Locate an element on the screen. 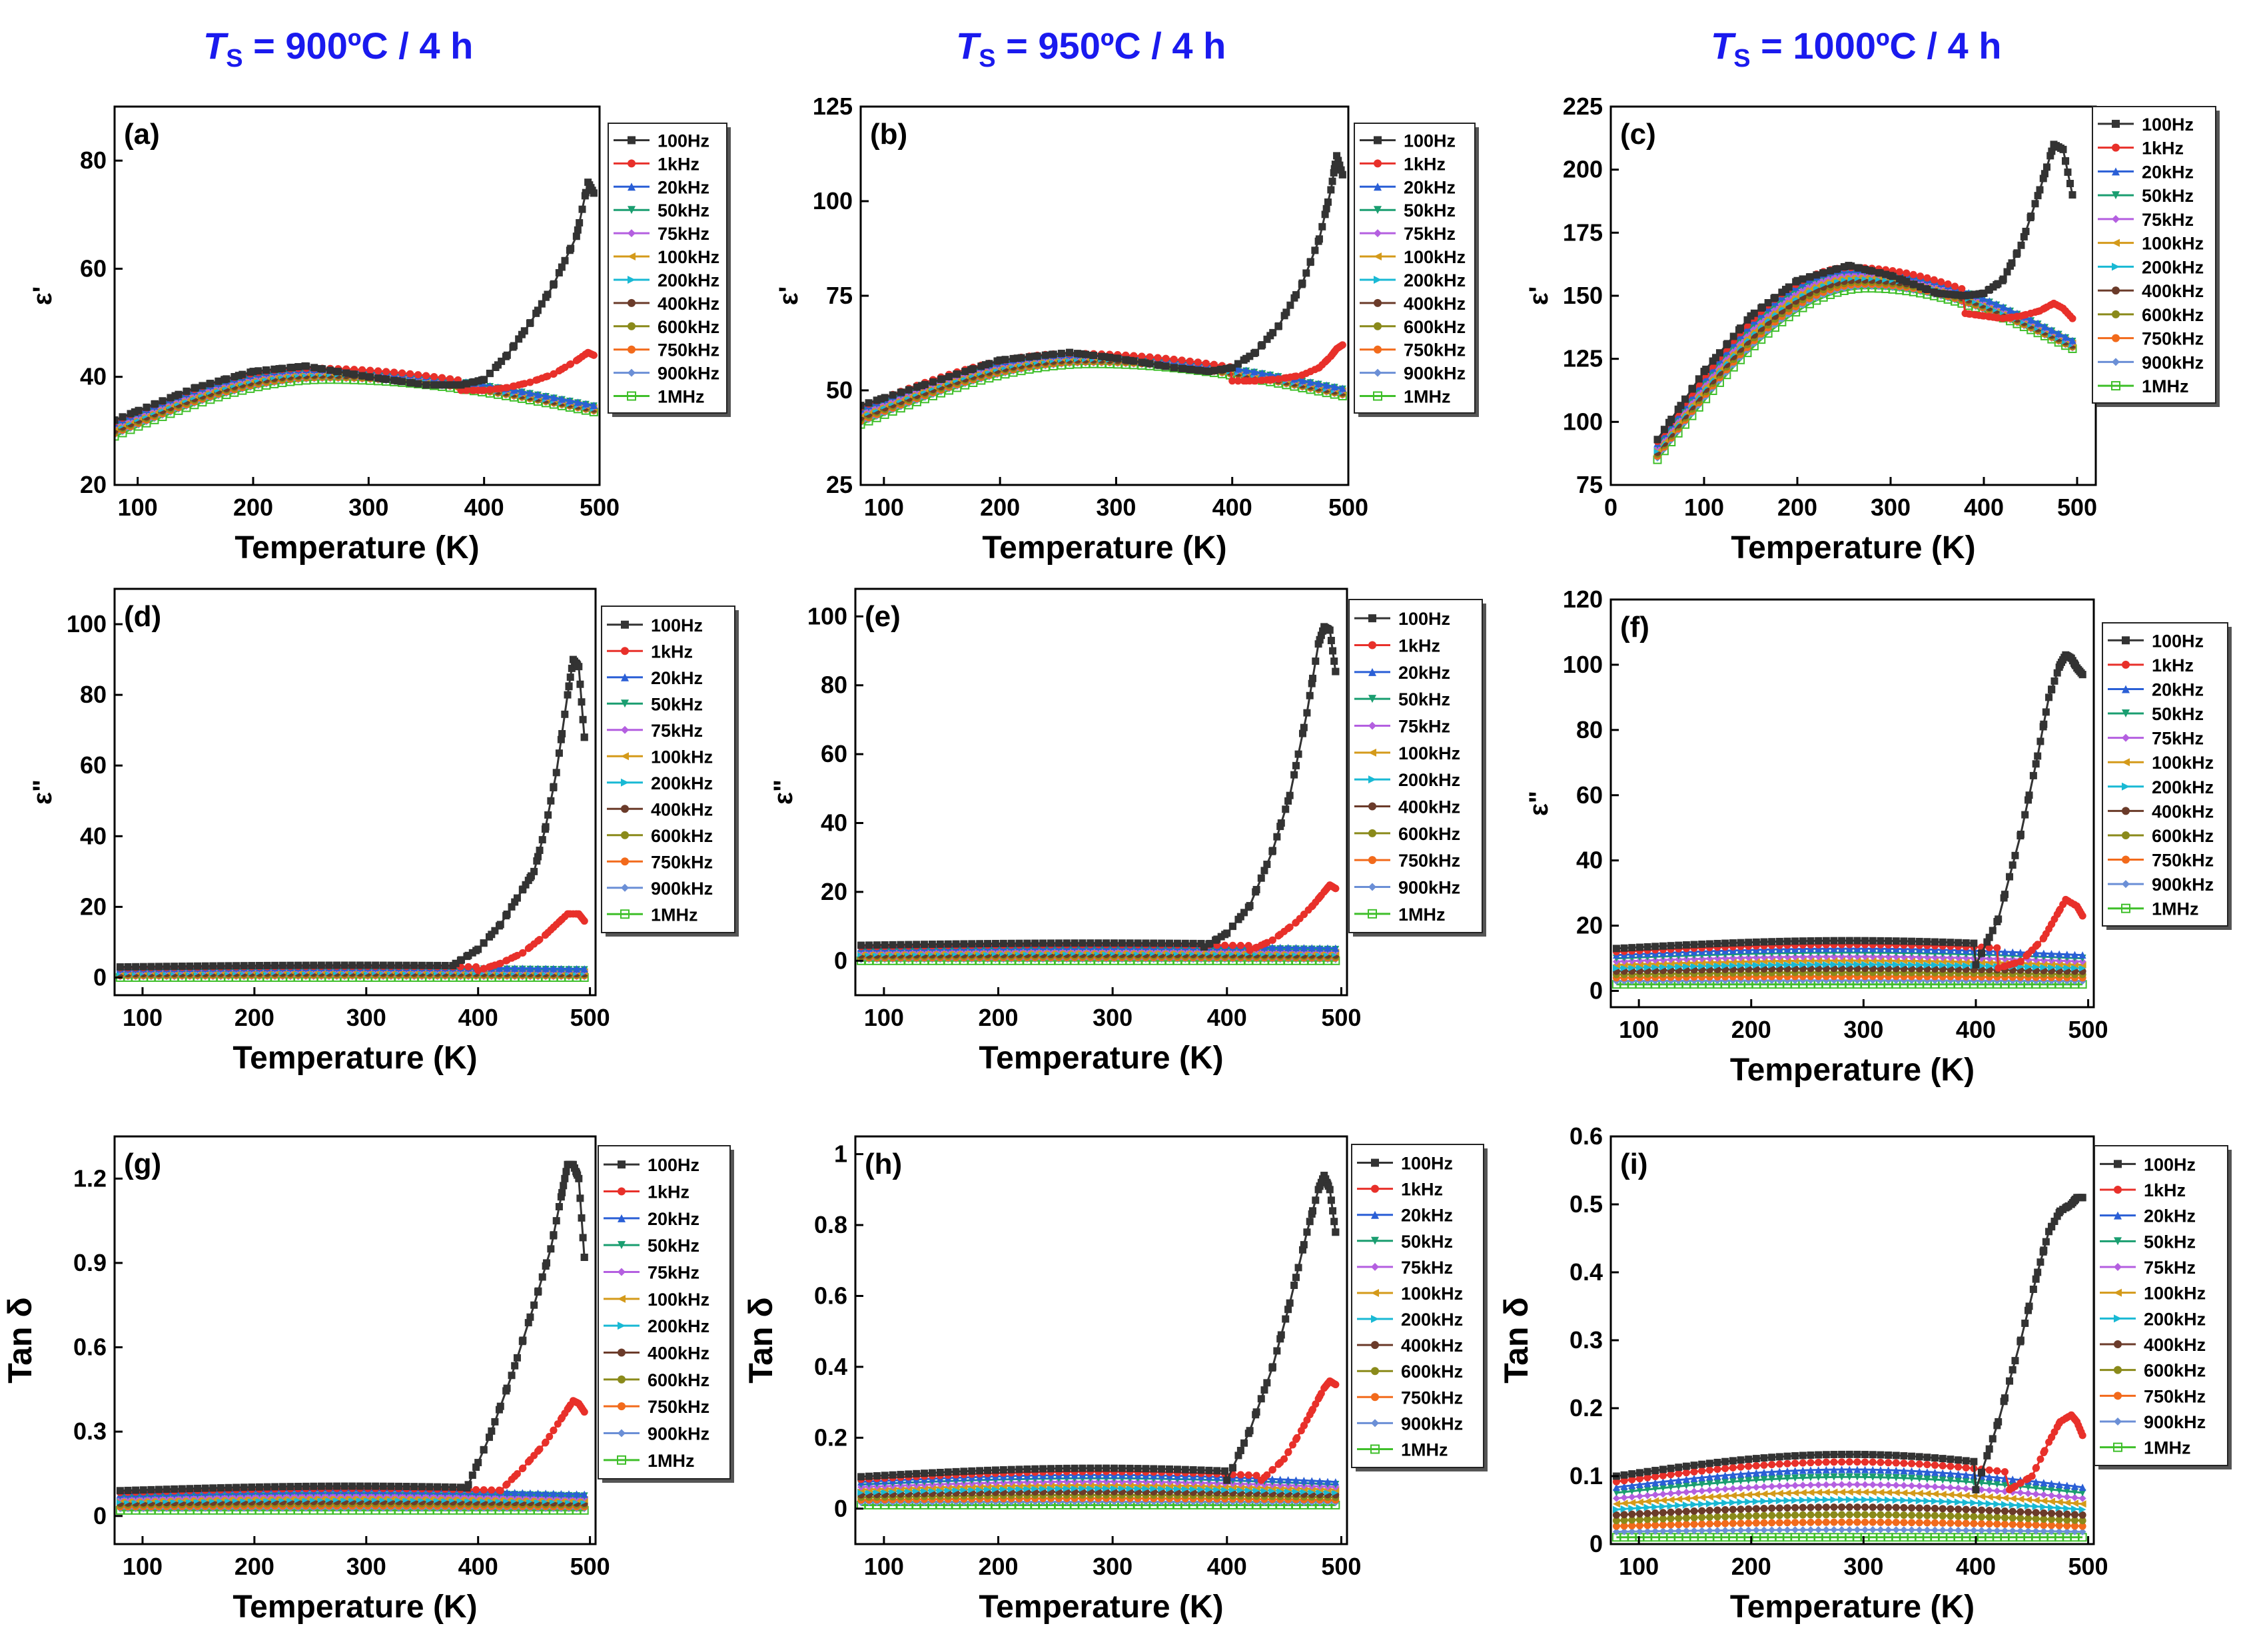 This screenshot has width=2247, height=1652. title-subscript: S is located at coordinates (1741, 59).